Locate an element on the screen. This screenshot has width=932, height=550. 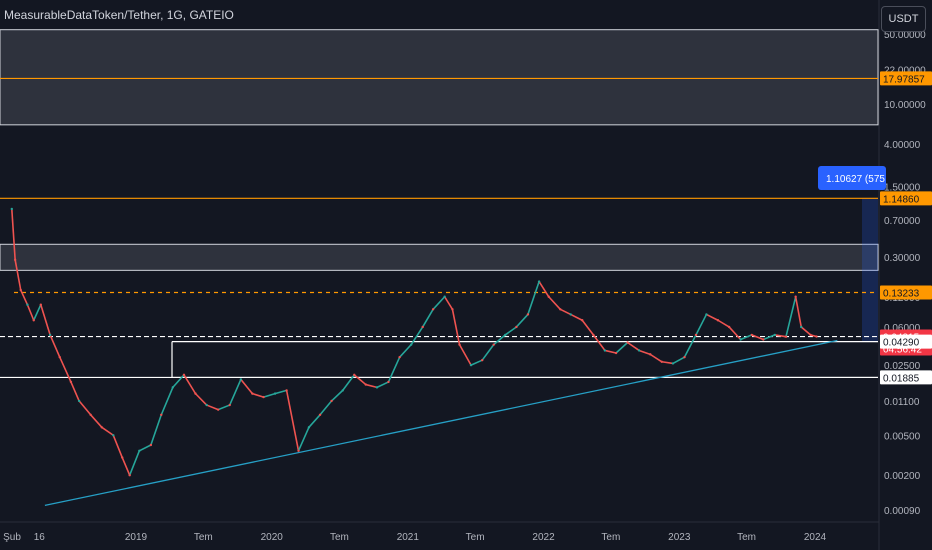
y-tick-label: 1.50000 is located at coordinates (902, 188).